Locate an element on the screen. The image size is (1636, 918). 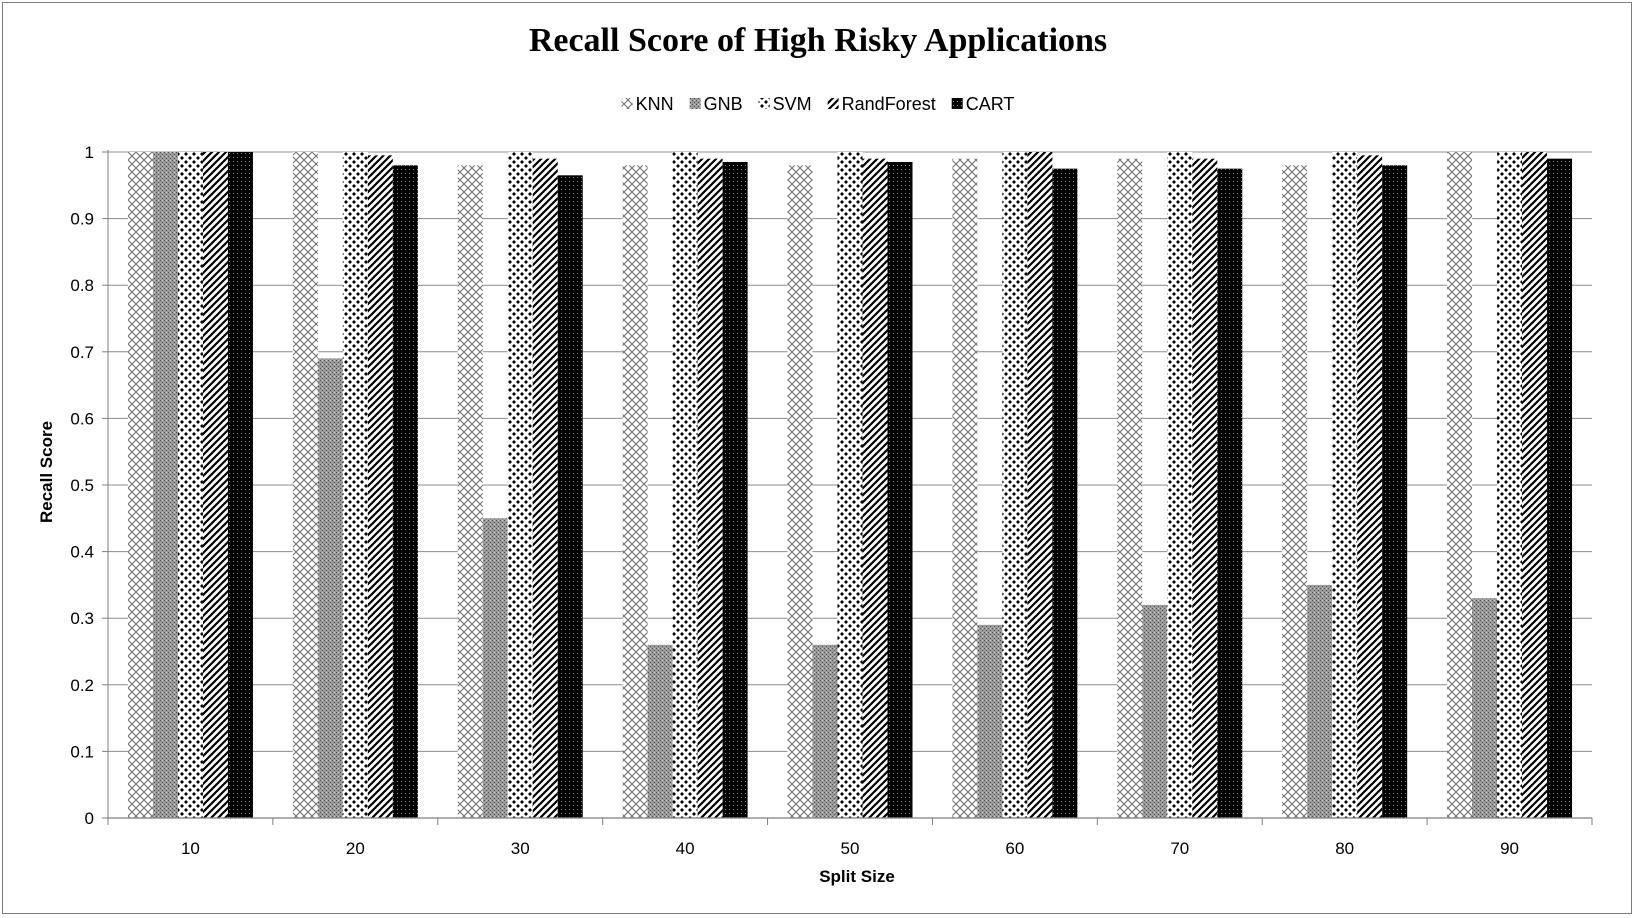
y-tick-label: 1 is located at coordinates (89, 152).